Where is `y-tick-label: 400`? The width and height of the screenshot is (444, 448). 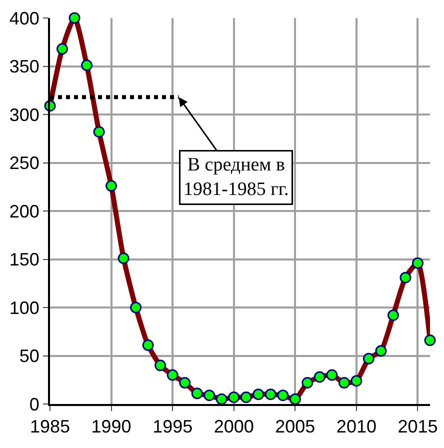
y-tick-label: 400 is located at coordinates (24, 18).